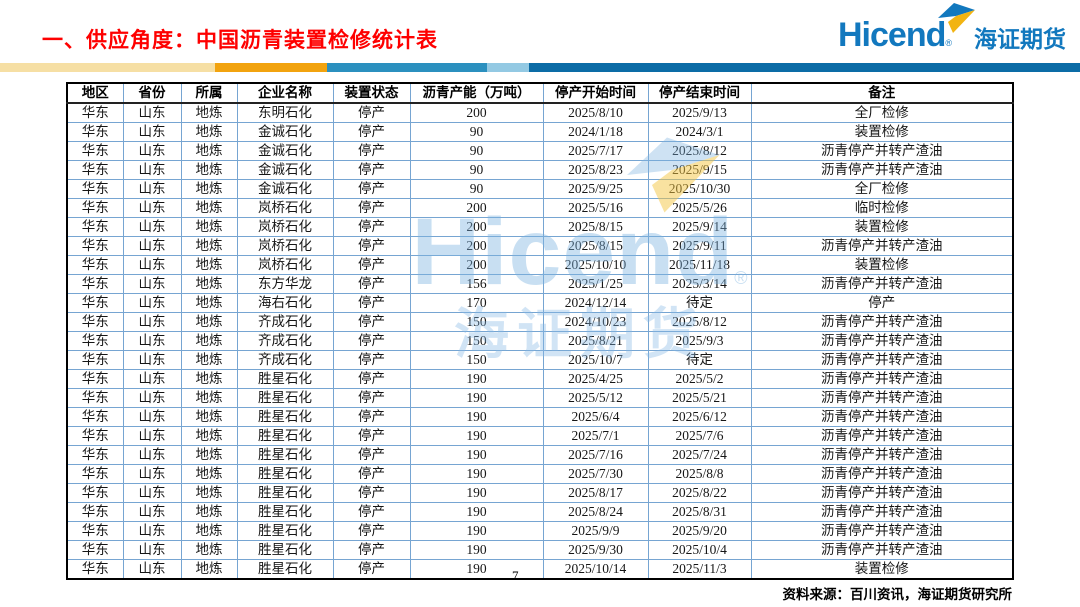  I want to click on table-cell: 东方华龙, so click(285, 284).